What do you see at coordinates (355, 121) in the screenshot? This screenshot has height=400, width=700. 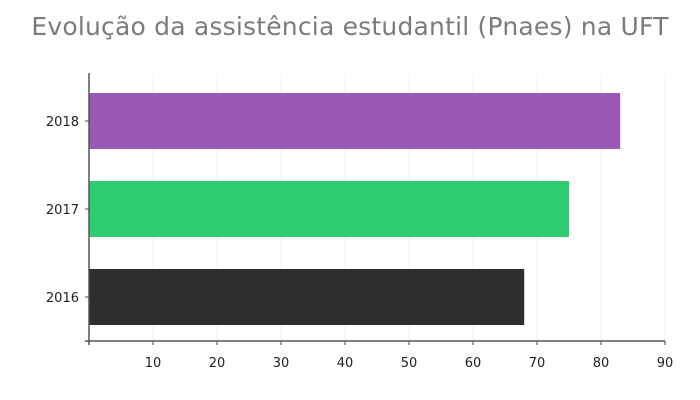 I see `bar-2018` at bounding box center [355, 121].